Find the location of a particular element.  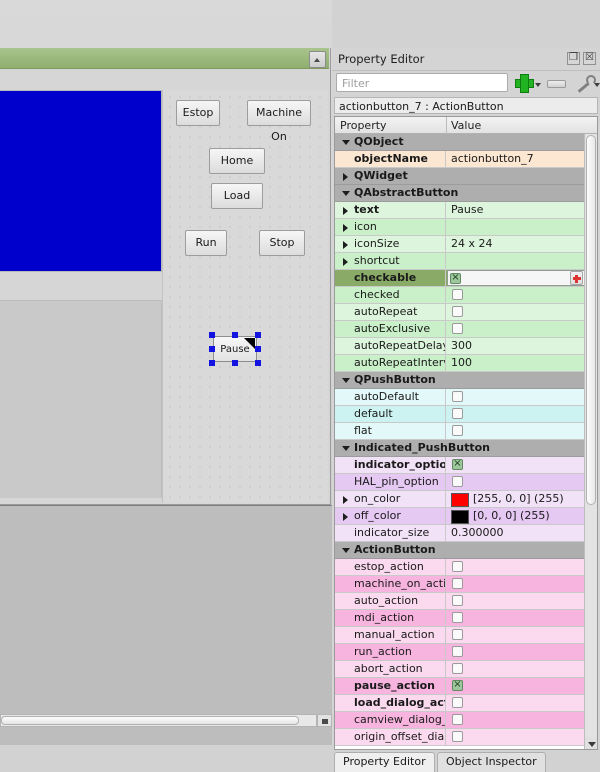

property-row-pause_action: pause_action is located at coordinates (460, 686).